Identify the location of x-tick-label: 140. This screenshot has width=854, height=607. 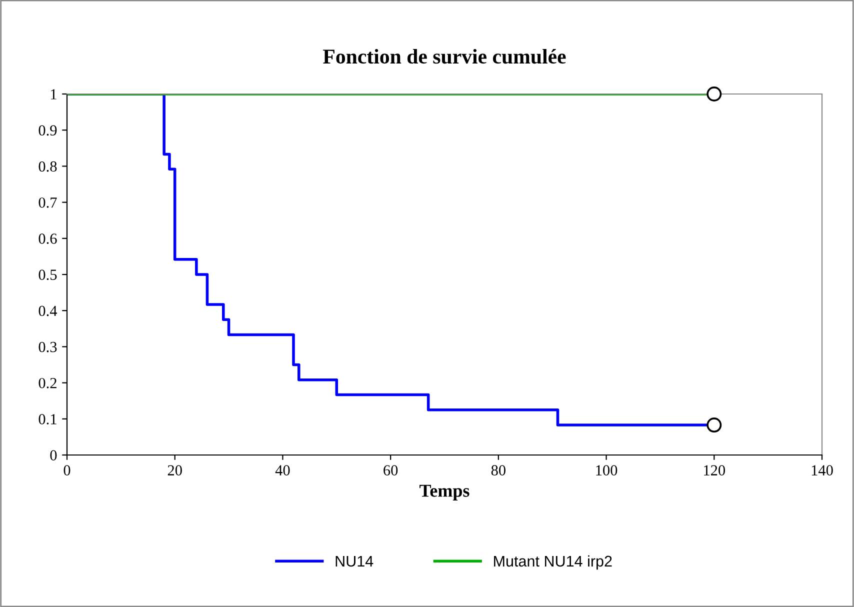
(822, 470).